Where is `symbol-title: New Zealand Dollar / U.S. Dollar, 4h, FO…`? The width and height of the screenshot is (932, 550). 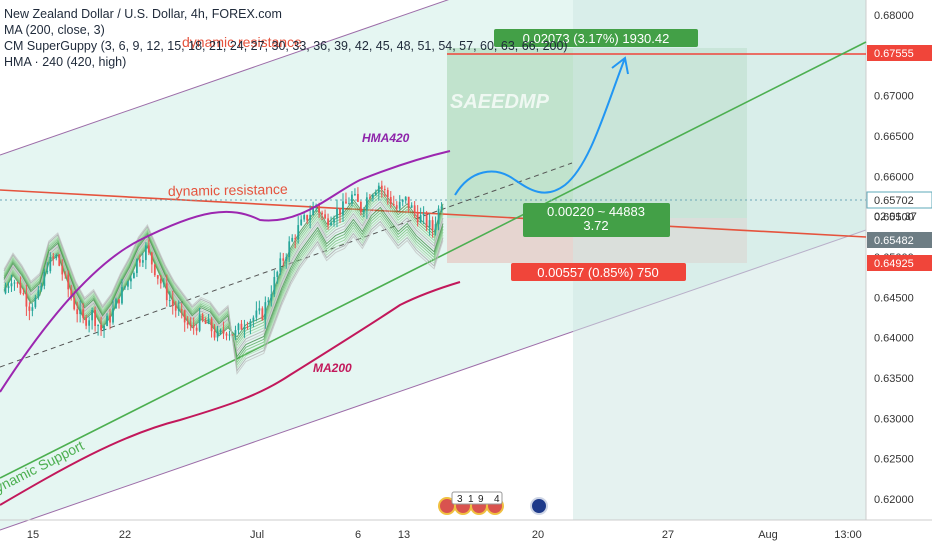
symbol-title: New Zealand Dollar / U.S. Dollar, 4h, FO… is located at coordinates (143, 14).